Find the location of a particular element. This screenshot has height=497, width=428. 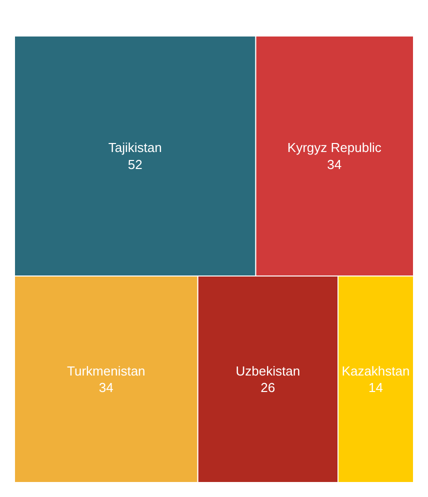

data-label: 26 is located at coordinates (268, 388).